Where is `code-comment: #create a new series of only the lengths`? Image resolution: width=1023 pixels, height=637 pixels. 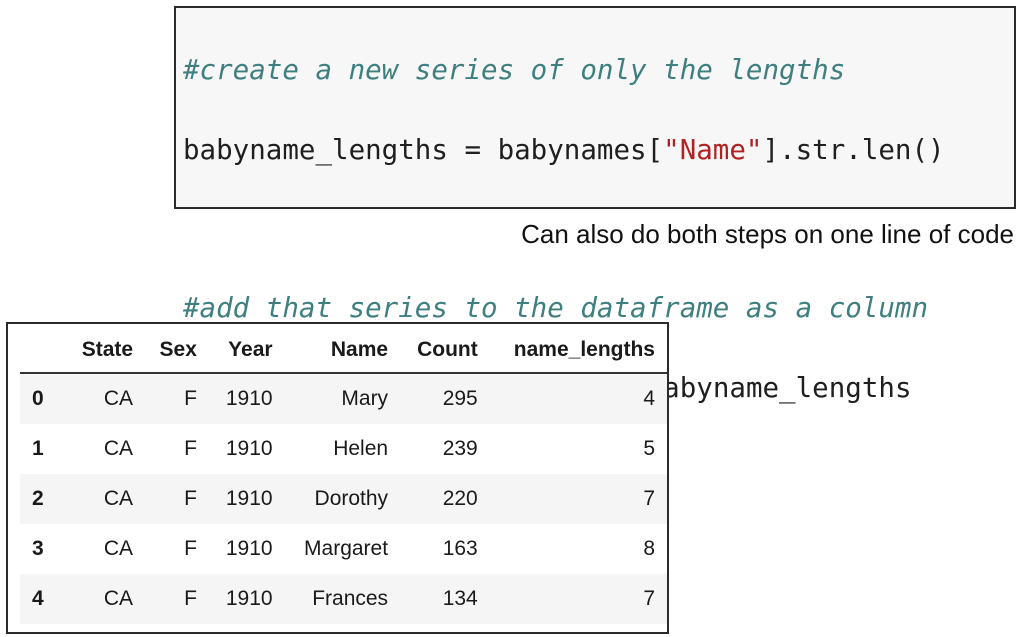
code-comment: #create a new series of only the lengths is located at coordinates (514, 70).